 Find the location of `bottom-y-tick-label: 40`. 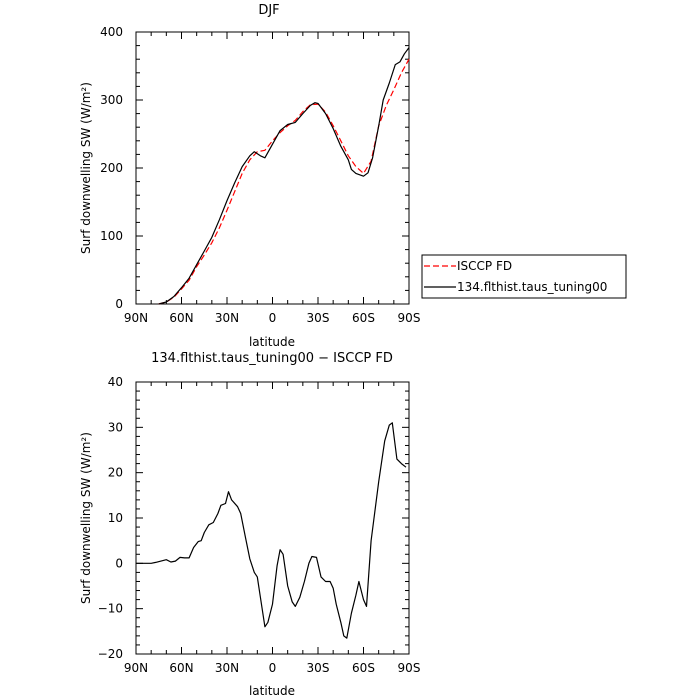

bottom-y-tick-label: 40 is located at coordinates (115, 382).